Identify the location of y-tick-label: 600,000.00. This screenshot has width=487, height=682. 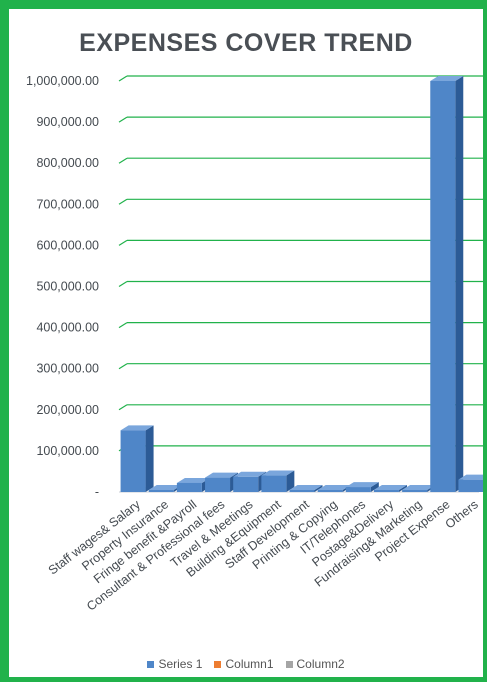
(67, 245).